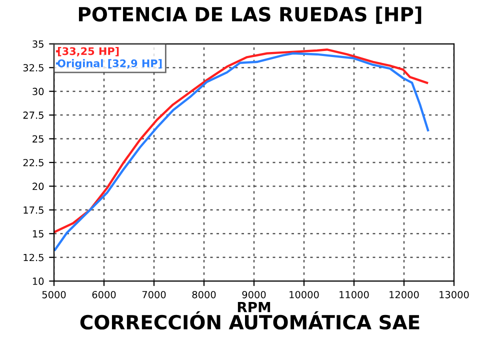 Image resolution: width=500 pixels, height=354 pixels. Describe the element at coordinates (354, 294) in the screenshot. I see `x-tick-label: 11000` at that location.